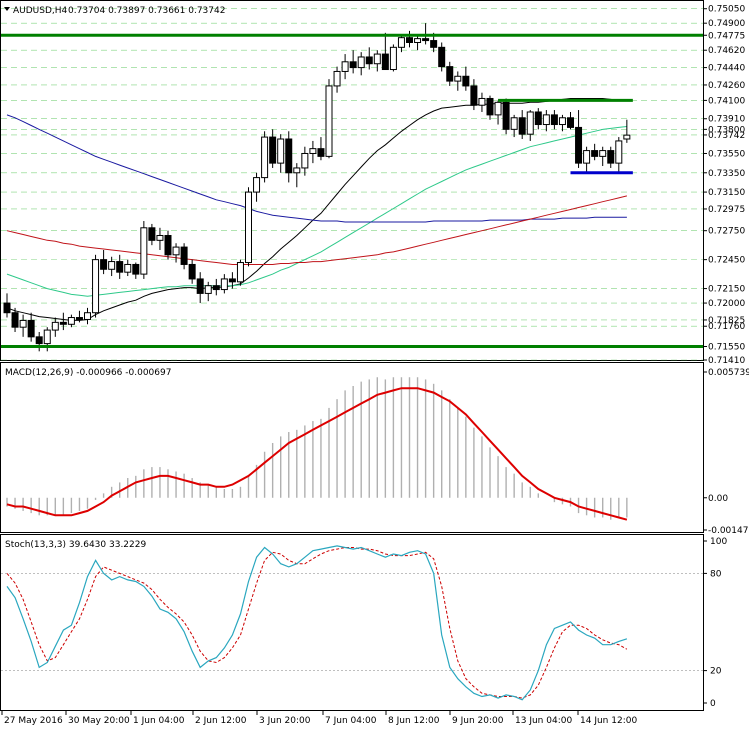 The image size is (749, 731). What do you see at coordinates (146, 11) in the screenshot?
I see `ohlc-values: 0.73704 0.73897 0.73661 0.73742` at bounding box center [146, 11].